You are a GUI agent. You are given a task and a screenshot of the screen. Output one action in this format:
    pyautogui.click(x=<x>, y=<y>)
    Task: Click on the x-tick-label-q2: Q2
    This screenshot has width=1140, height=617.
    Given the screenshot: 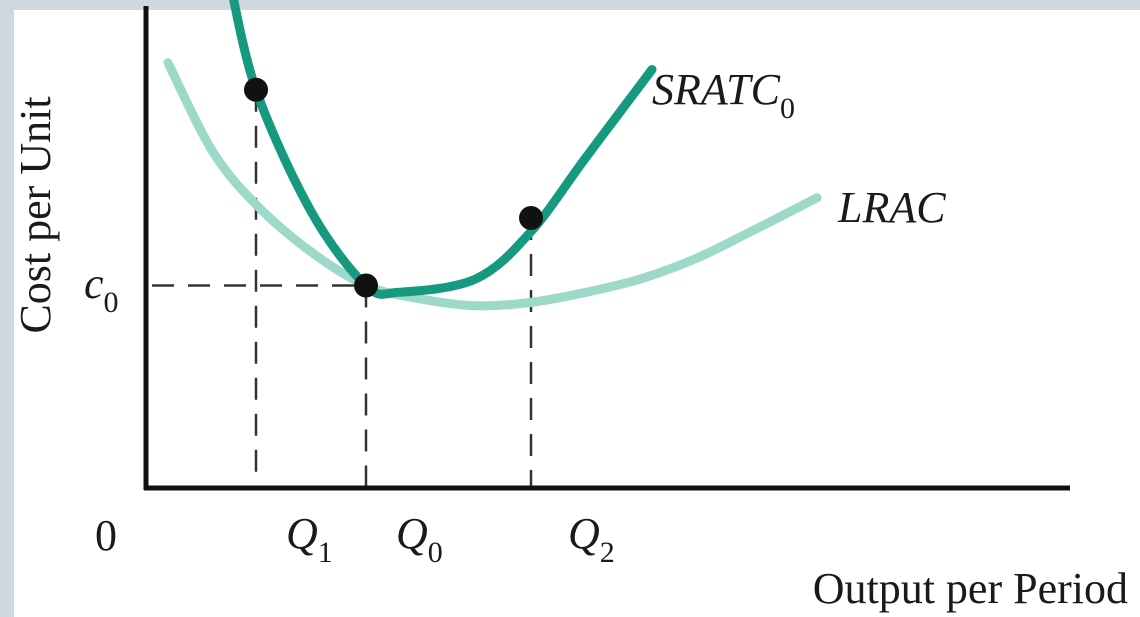 What is the action you would take?
    pyautogui.click(x=591, y=539)
    